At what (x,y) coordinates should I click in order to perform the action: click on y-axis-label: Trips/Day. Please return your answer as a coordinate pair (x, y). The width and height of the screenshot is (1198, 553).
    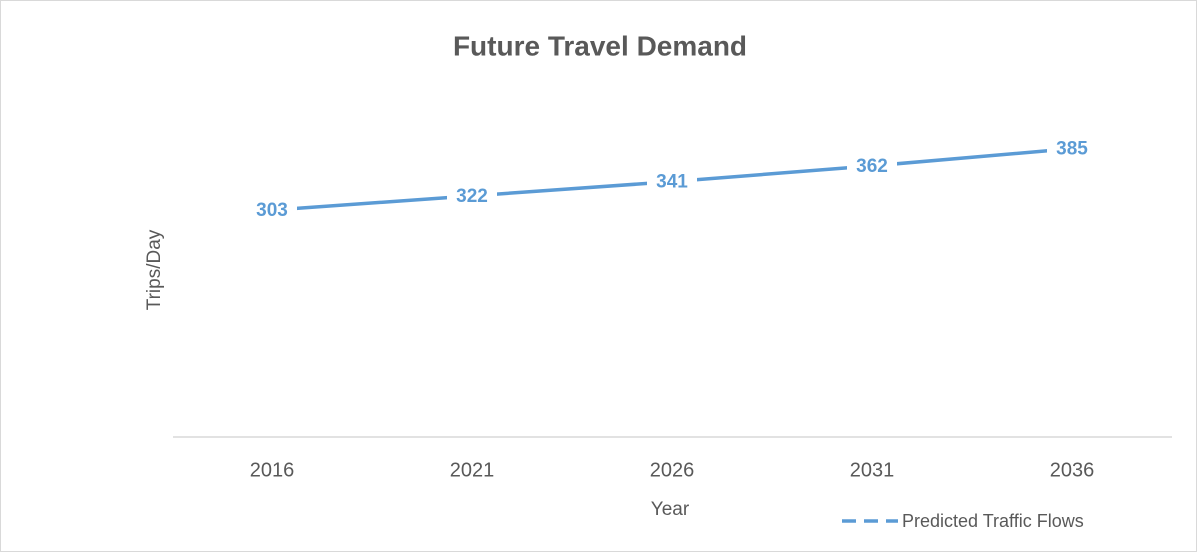
    Looking at the image, I should click on (154, 269).